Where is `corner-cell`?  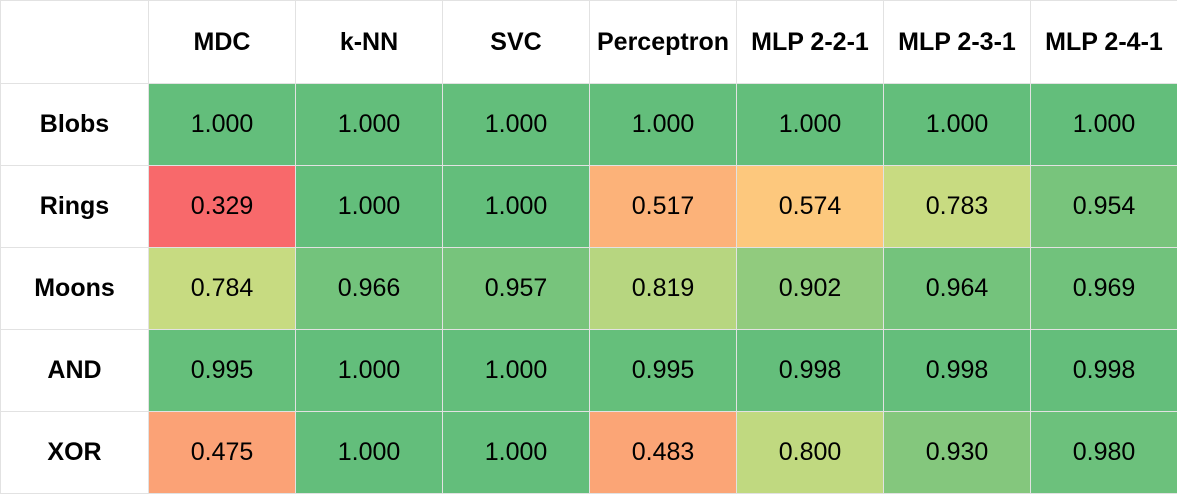 corner-cell is located at coordinates (75, 42).